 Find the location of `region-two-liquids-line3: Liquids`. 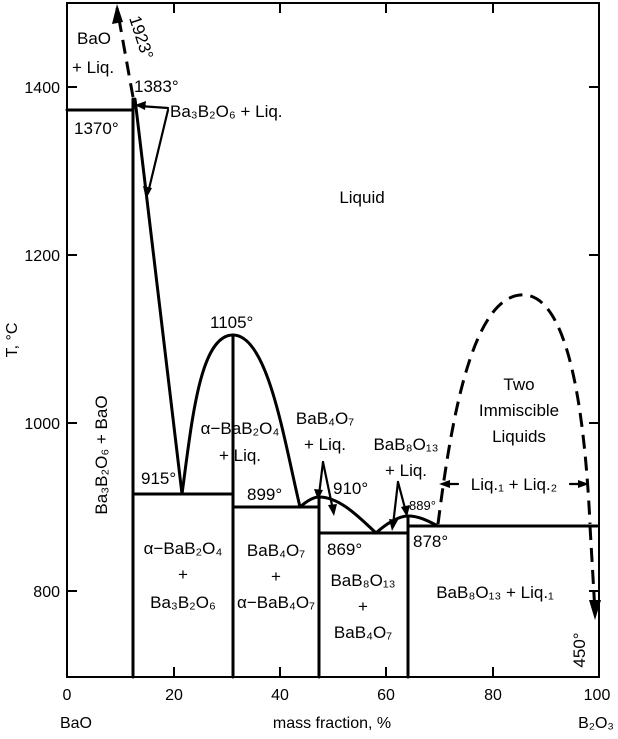

region-two-liquids-line3: Liquids is located at coordinates (519, 436).